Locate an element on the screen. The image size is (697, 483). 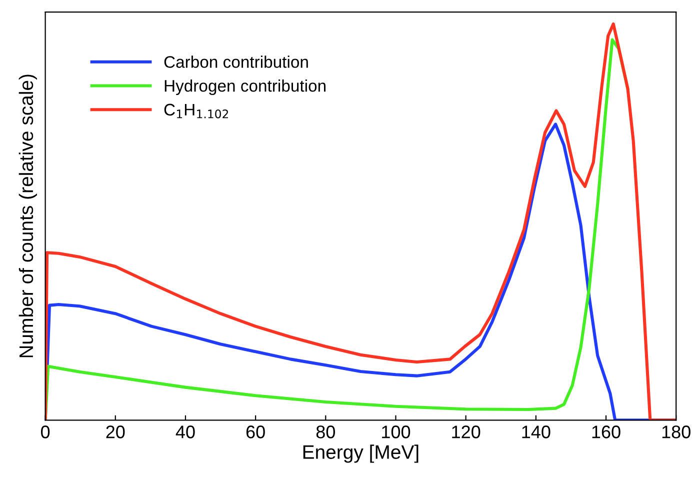
x-tick-label: 0 is located at coordinates (45, 432).